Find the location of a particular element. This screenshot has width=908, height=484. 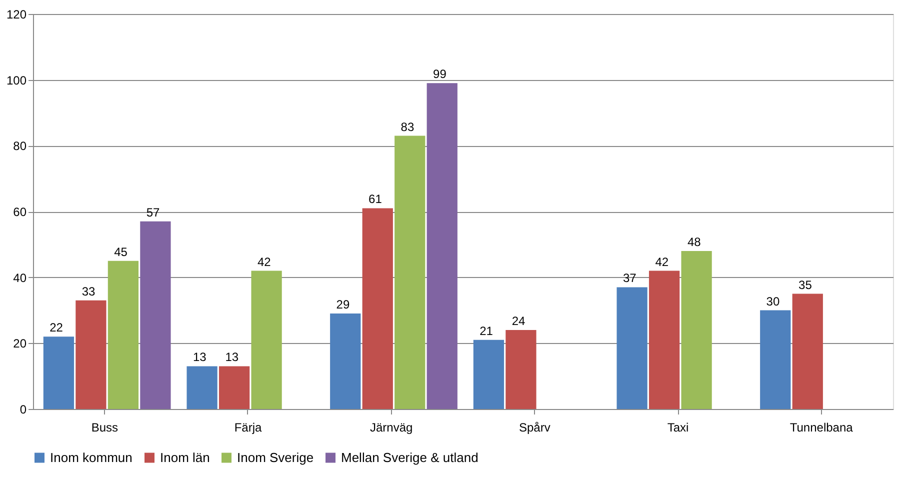

data-label: 37 is located at coordinates (629, 278).